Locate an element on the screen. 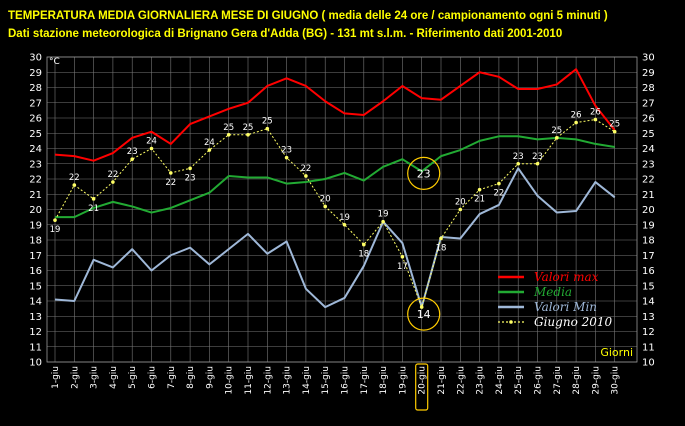  callout-value: 14 is located at coordinates (424, 314).